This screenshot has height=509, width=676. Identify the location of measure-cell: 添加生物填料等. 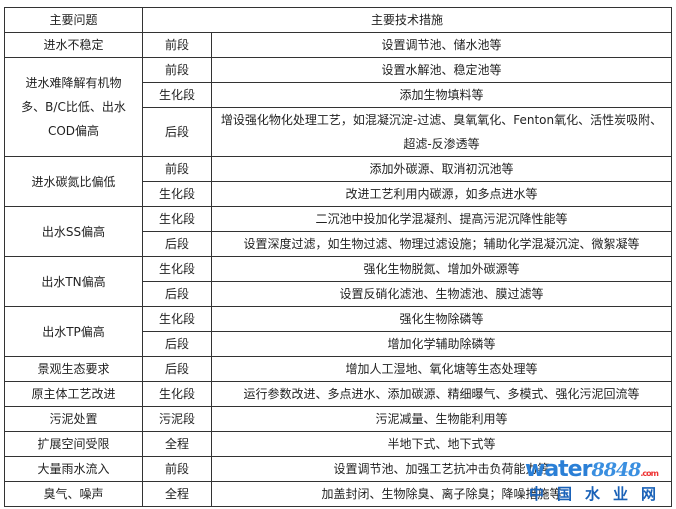
(441, 95).